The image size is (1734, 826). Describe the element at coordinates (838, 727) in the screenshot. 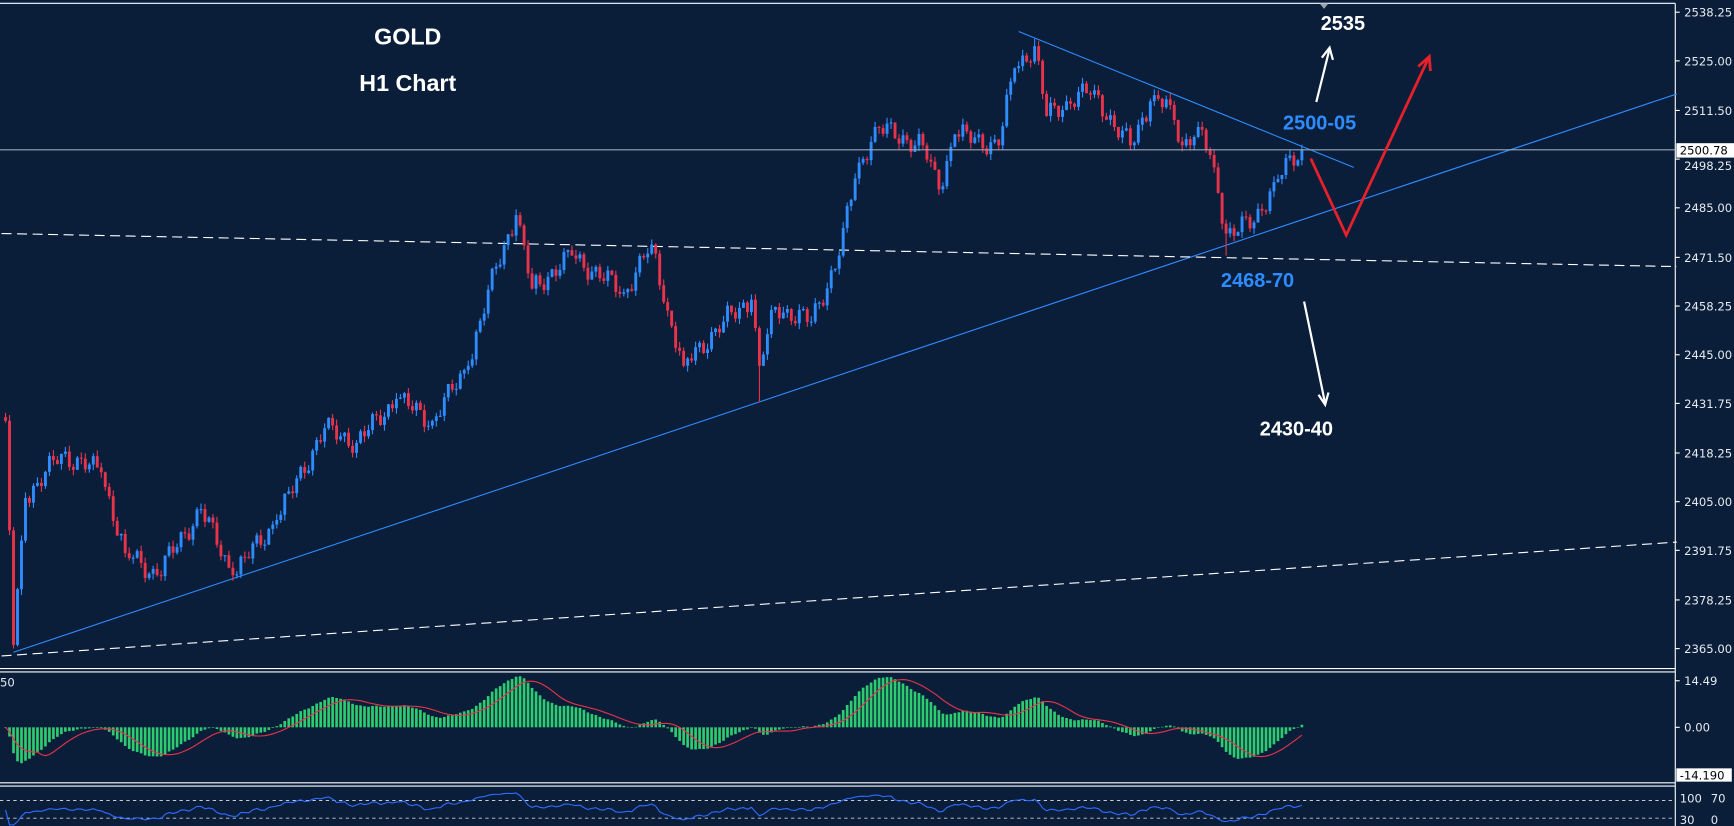

I see `panel-separators` at that location.